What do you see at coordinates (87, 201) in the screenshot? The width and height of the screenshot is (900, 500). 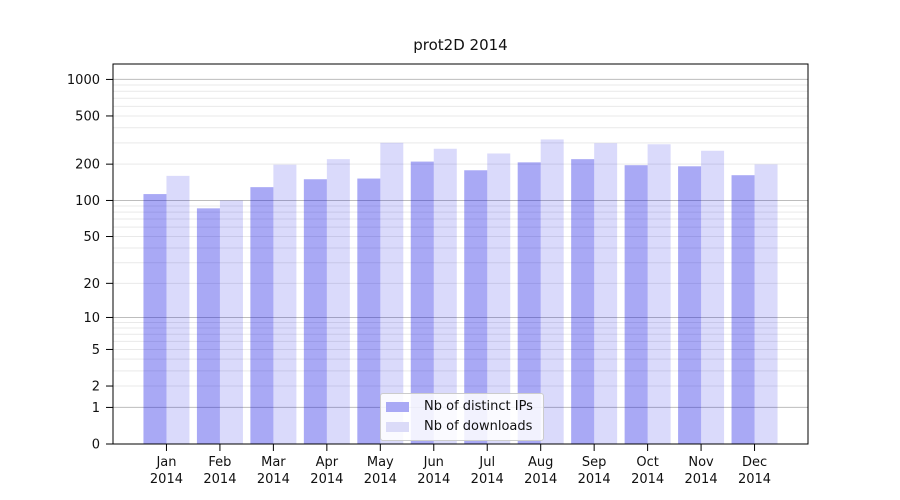 I see `y-tick-label: 100` at bounding box center [87, 201].